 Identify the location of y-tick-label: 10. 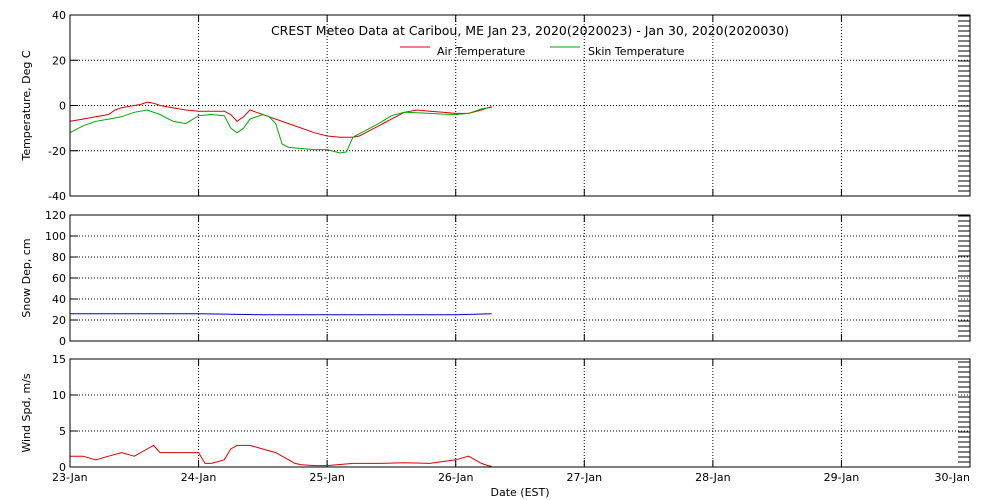
(59, 395).